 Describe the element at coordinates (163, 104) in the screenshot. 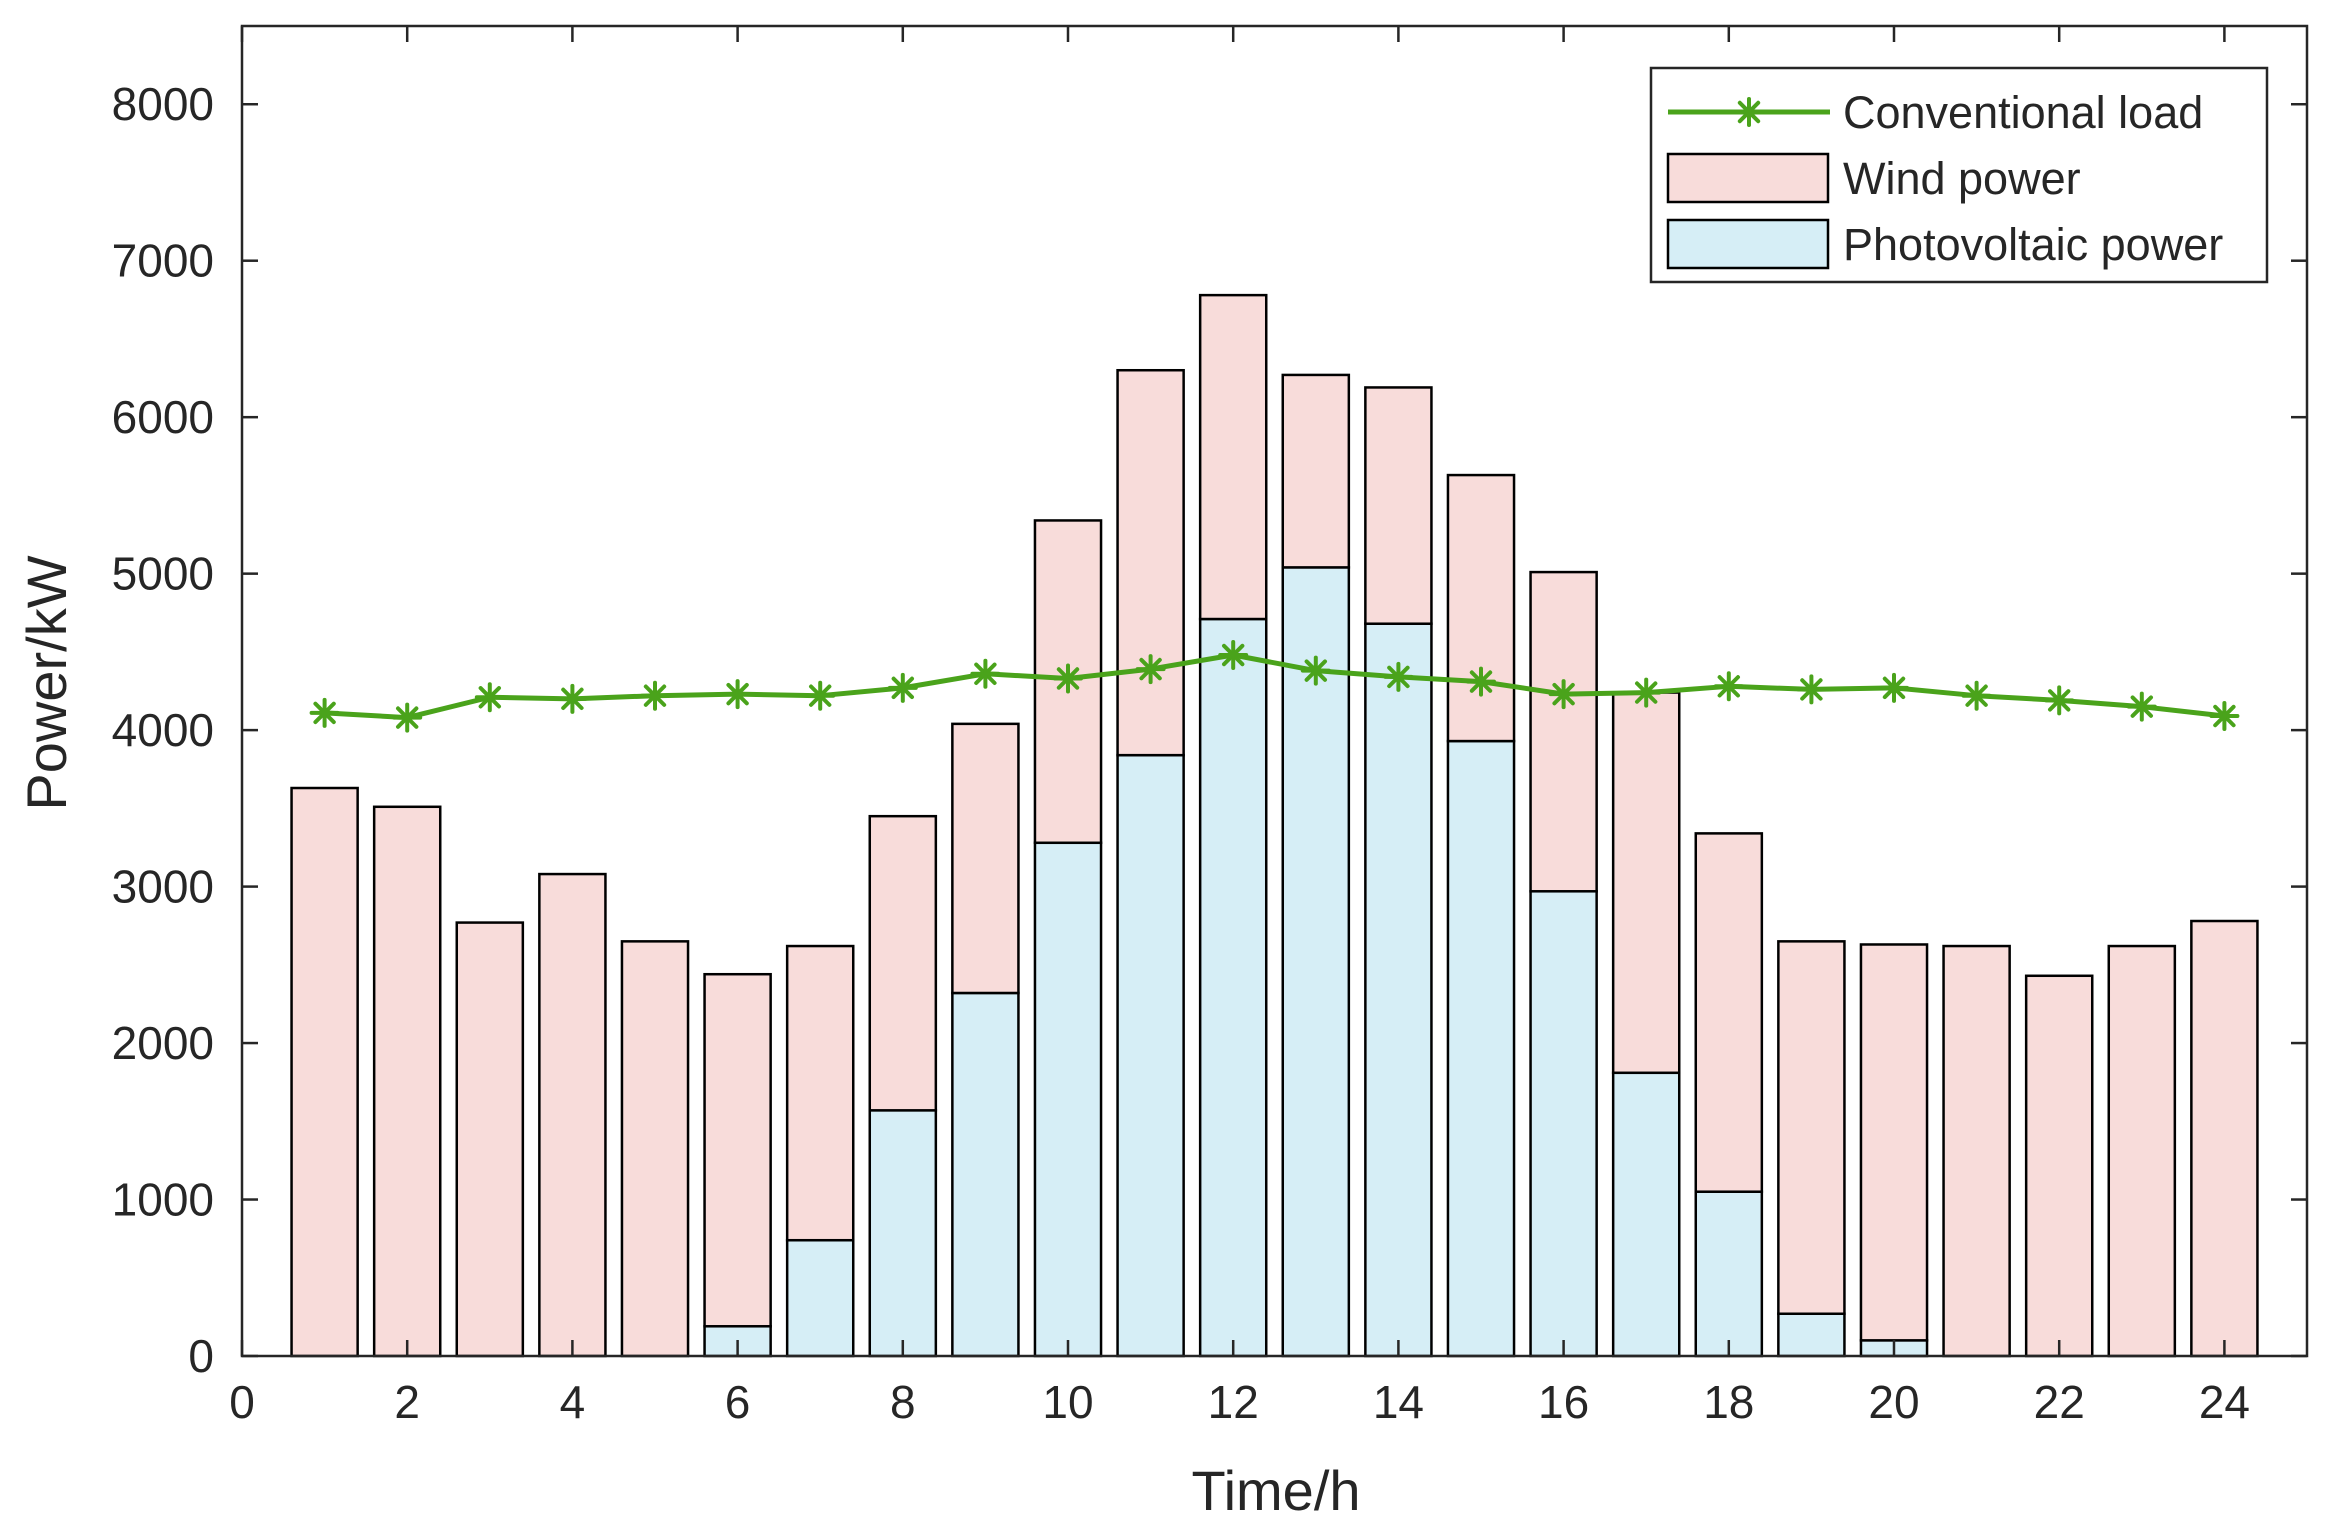

I see `y-tick-label: 8000` at that location.